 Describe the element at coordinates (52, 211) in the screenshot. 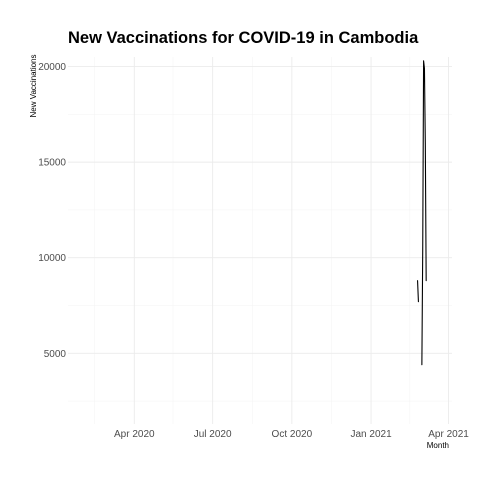

I see `y-axis-ticks: 5000 10000 15000 20000` at that location.